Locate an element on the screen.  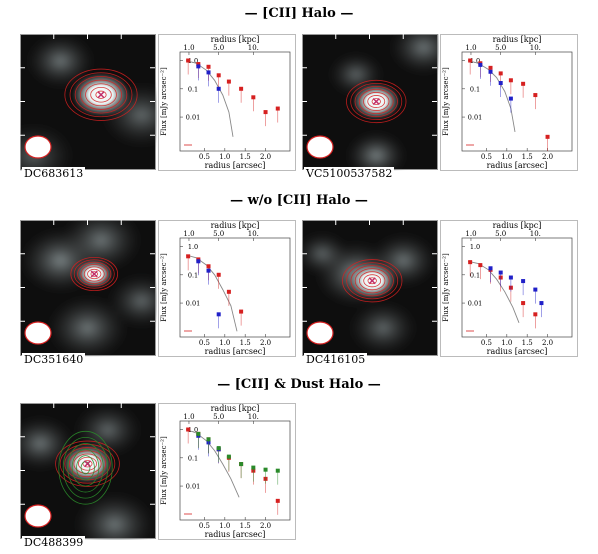
galaxy-map-vc5100537582 is located at coordinates (370, 102).